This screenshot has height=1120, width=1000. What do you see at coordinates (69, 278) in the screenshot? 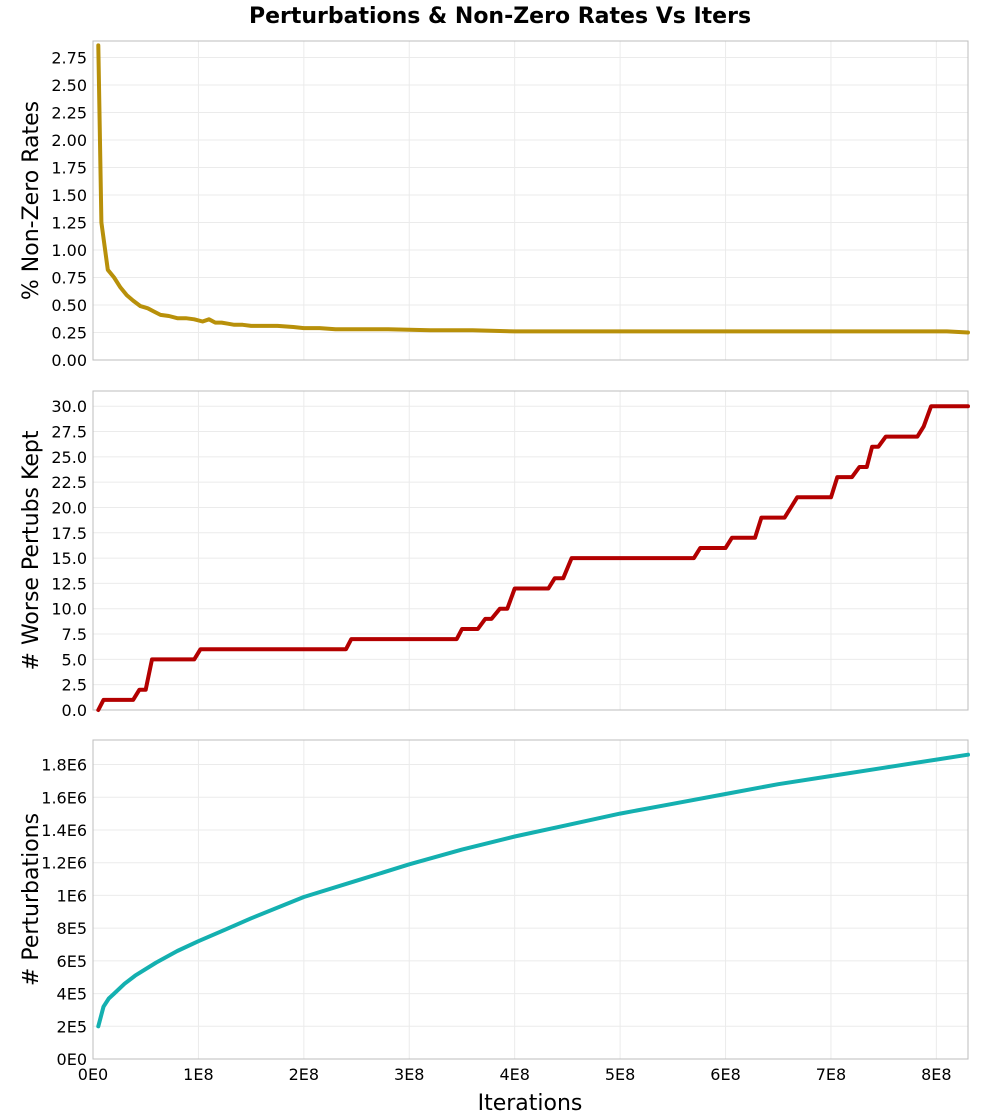
I see `y-tick-label: 0.75` at bounding box center [69, 278].